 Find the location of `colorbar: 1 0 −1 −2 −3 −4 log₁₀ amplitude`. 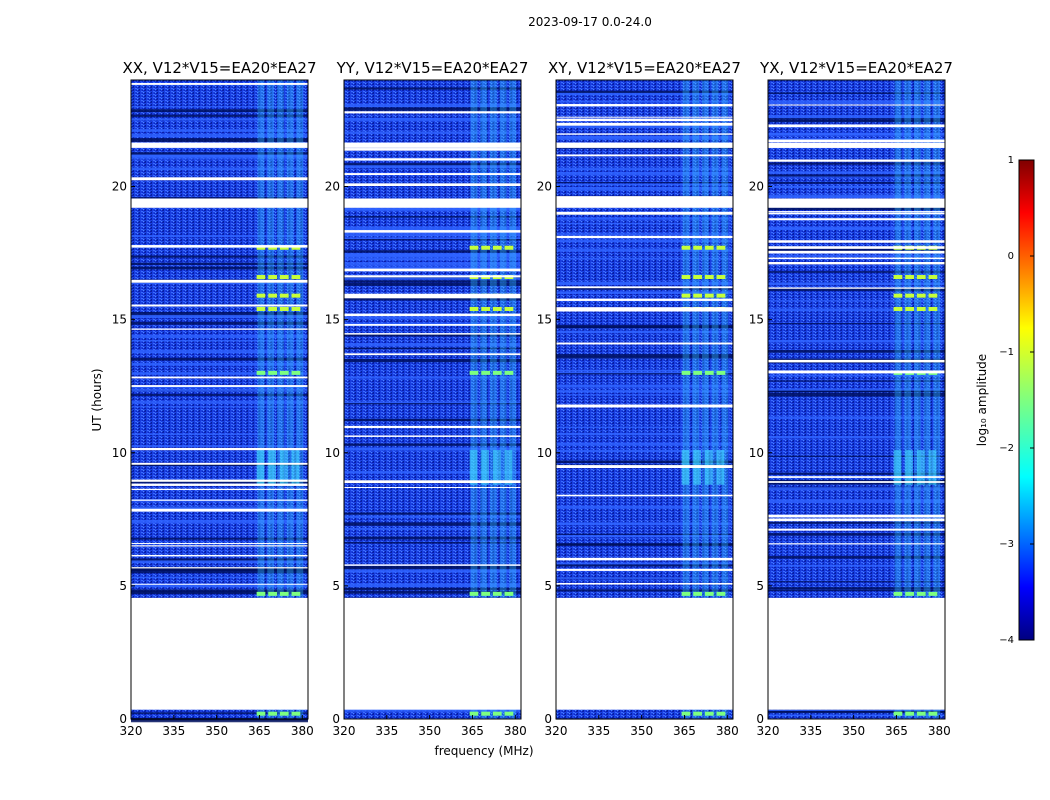

colorbar: 1 0 −1 −2 −3 −4 log₁₀ amplitude is located at coordinates (1005, 400).